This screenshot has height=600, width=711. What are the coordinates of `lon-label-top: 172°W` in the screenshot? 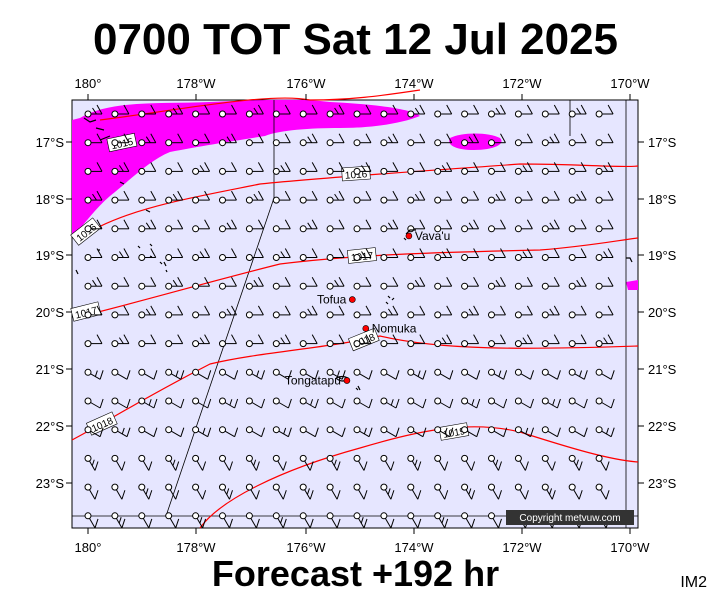 It's located at (522, 83).